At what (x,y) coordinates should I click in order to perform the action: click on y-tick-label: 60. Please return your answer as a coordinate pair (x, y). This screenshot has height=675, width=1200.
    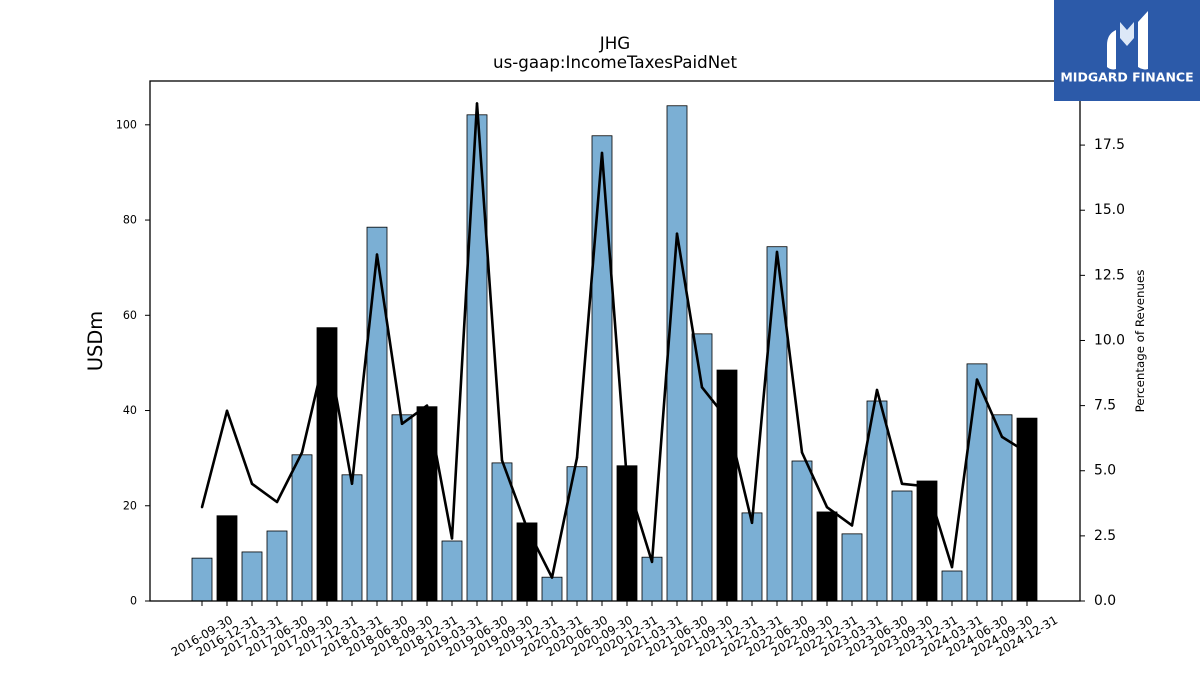
    Looking at the image, I should click on (130, 315).